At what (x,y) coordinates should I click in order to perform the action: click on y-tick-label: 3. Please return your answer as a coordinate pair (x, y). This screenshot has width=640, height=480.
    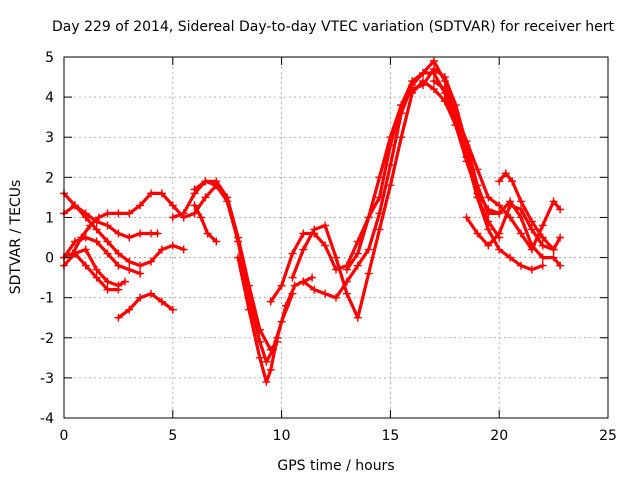
    Looking at the image, I should click on (49, 138).